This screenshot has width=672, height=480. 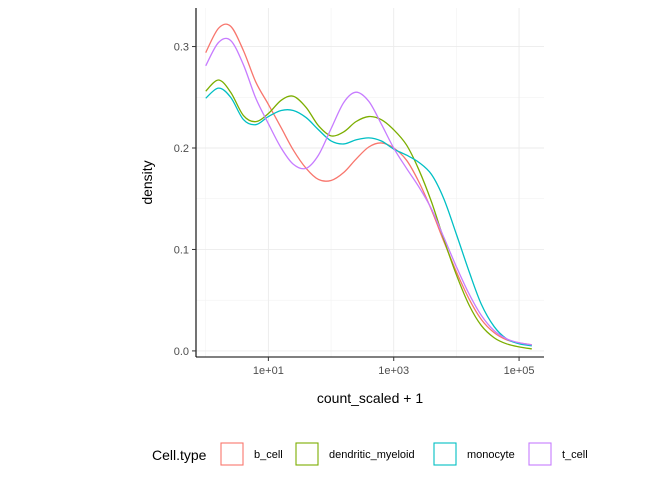 What do you see at coordinates (445, 454) in the screenshot?
I see `legend-key-monocyte` at bounding box center [445, 454].